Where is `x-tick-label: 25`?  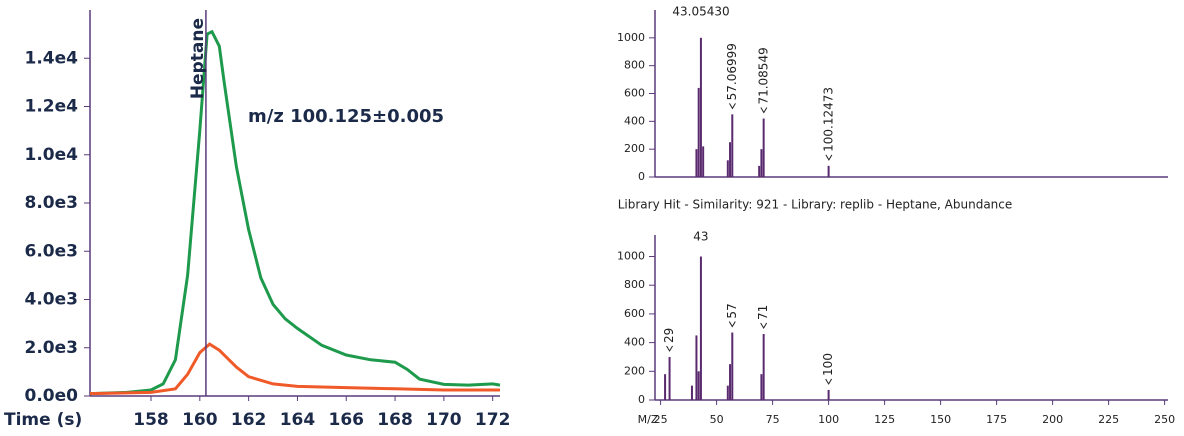
x-tick-label: 25 is located at coordinates (661, 419).